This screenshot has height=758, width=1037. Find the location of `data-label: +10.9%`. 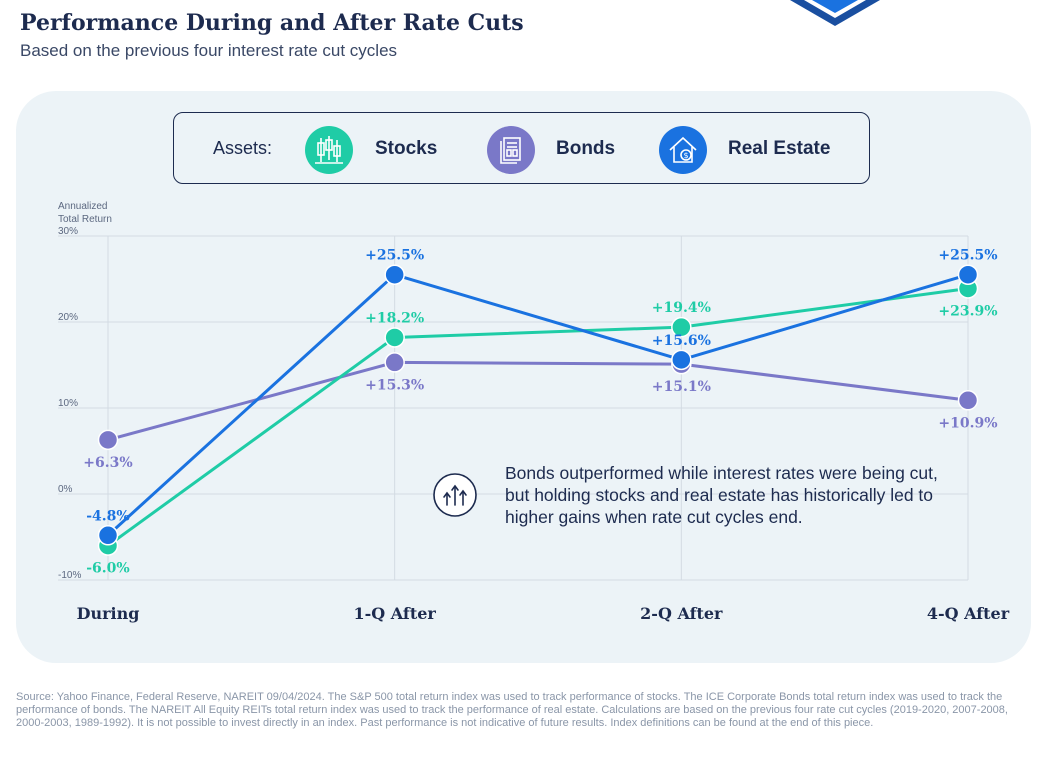

data-label: +10.9% is located at coordinates (967, 423).